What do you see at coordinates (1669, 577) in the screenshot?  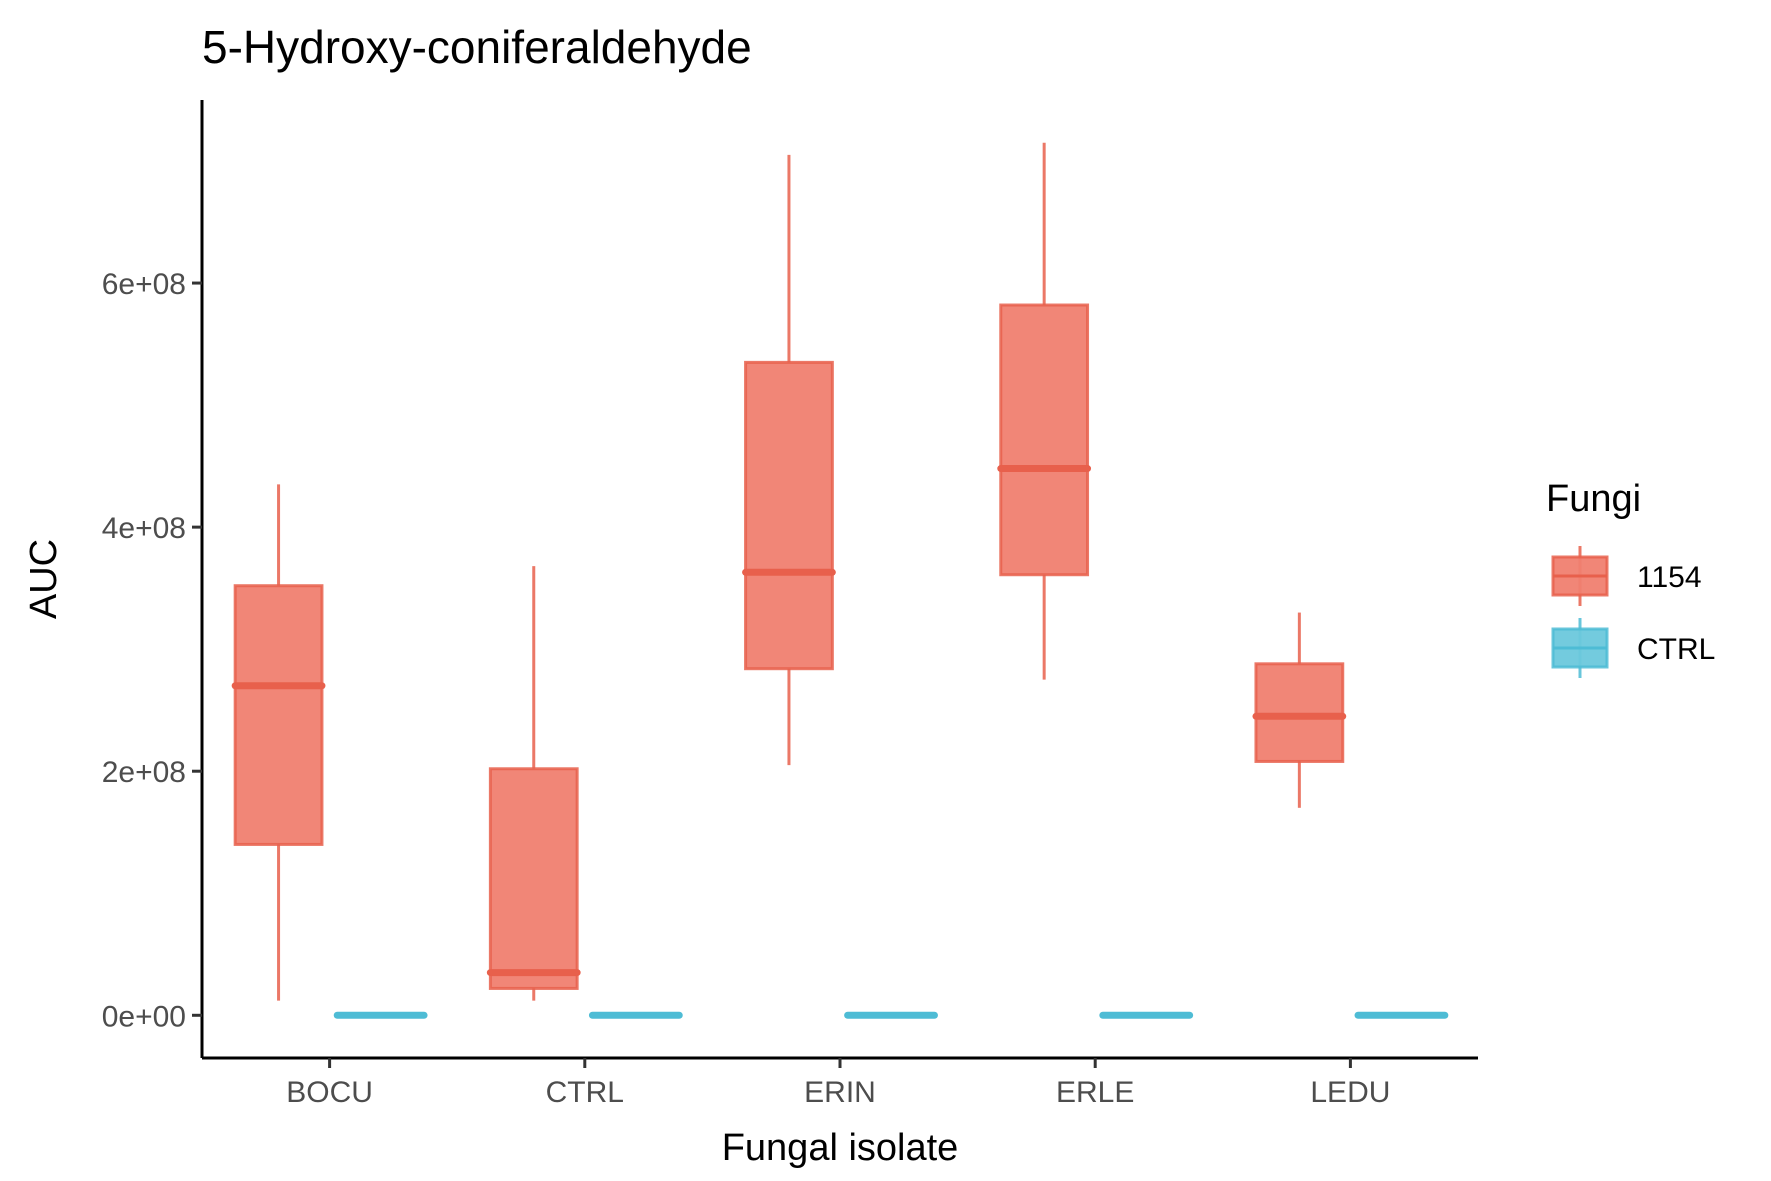 I see `legend-label: 1154` at bounding box center [1669, 577].